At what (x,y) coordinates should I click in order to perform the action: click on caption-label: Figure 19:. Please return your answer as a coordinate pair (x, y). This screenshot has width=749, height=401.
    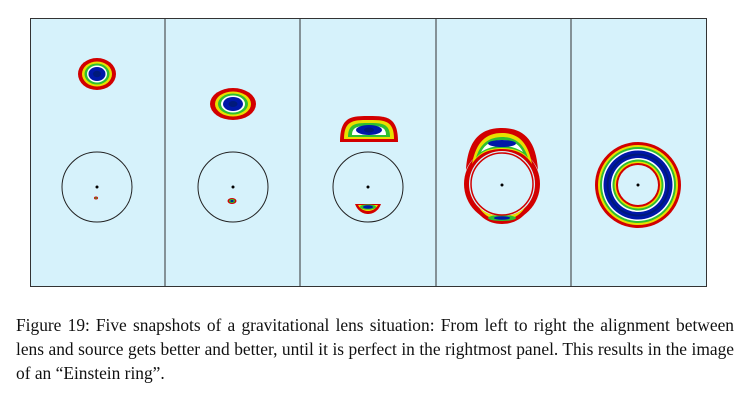
    Looking at the image, I should click on (53, 325).